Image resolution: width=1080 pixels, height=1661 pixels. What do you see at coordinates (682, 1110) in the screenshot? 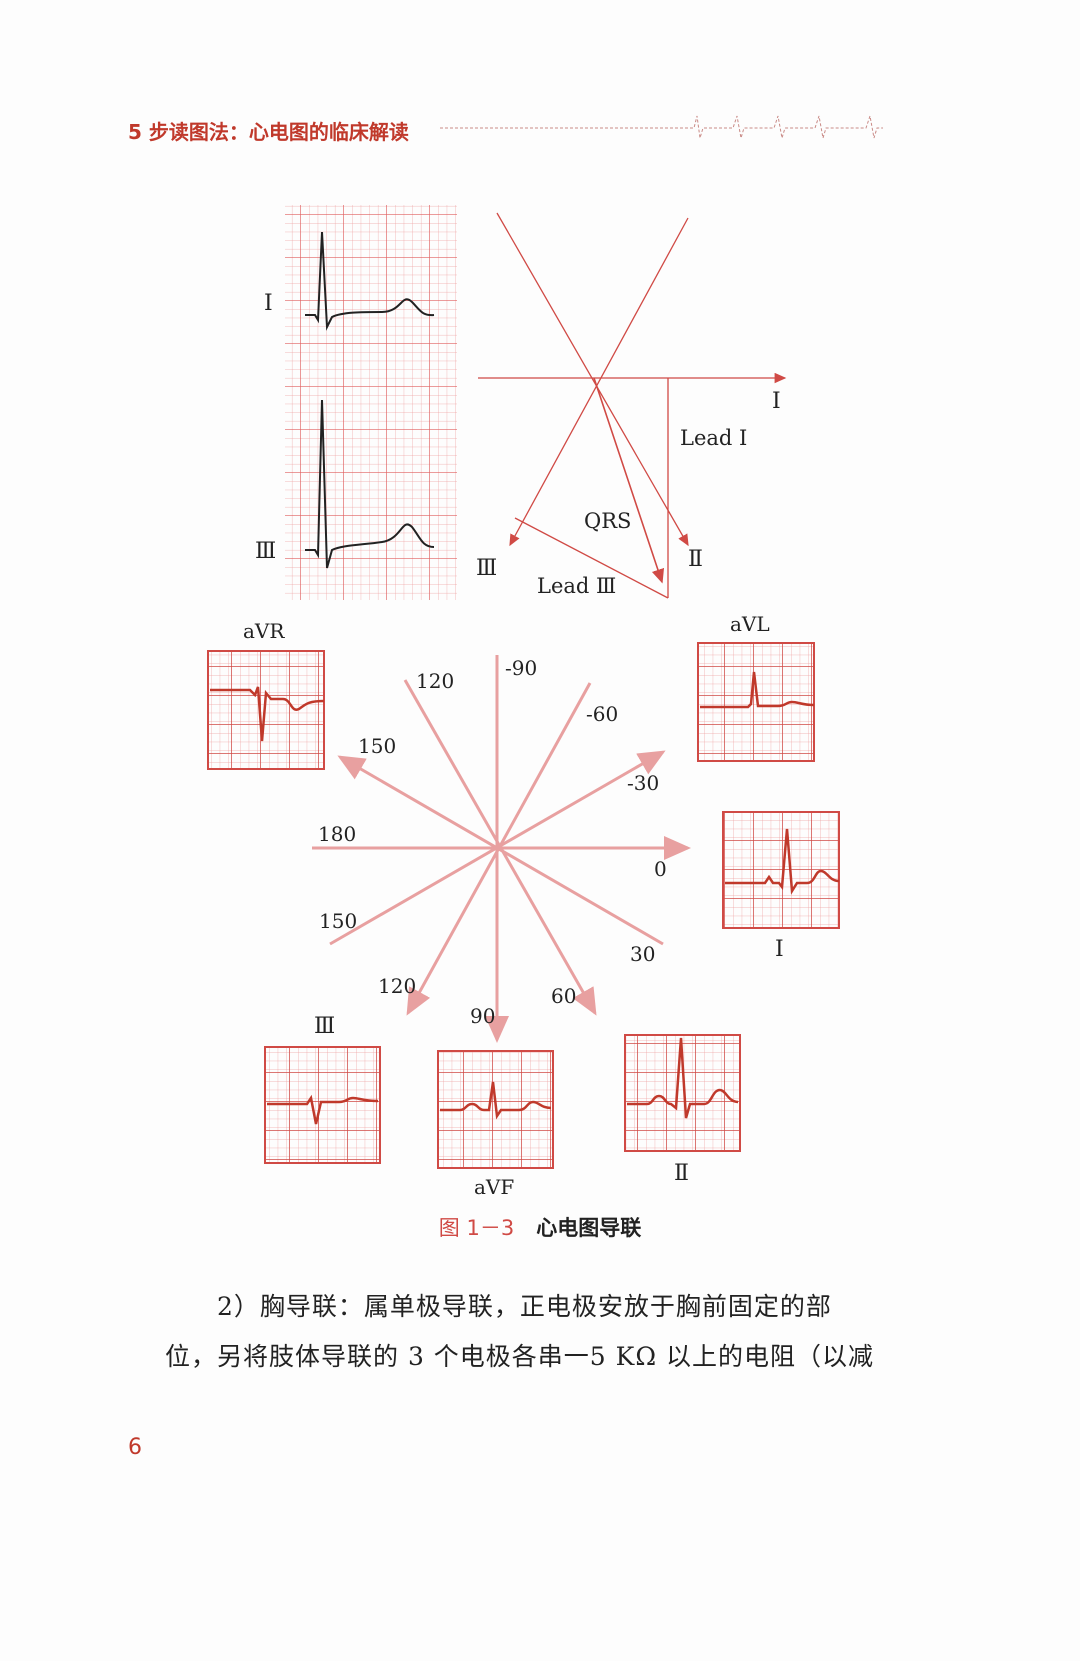
I see `lead-box-ii: Ⅱ` at bounding box center [682, 1110].